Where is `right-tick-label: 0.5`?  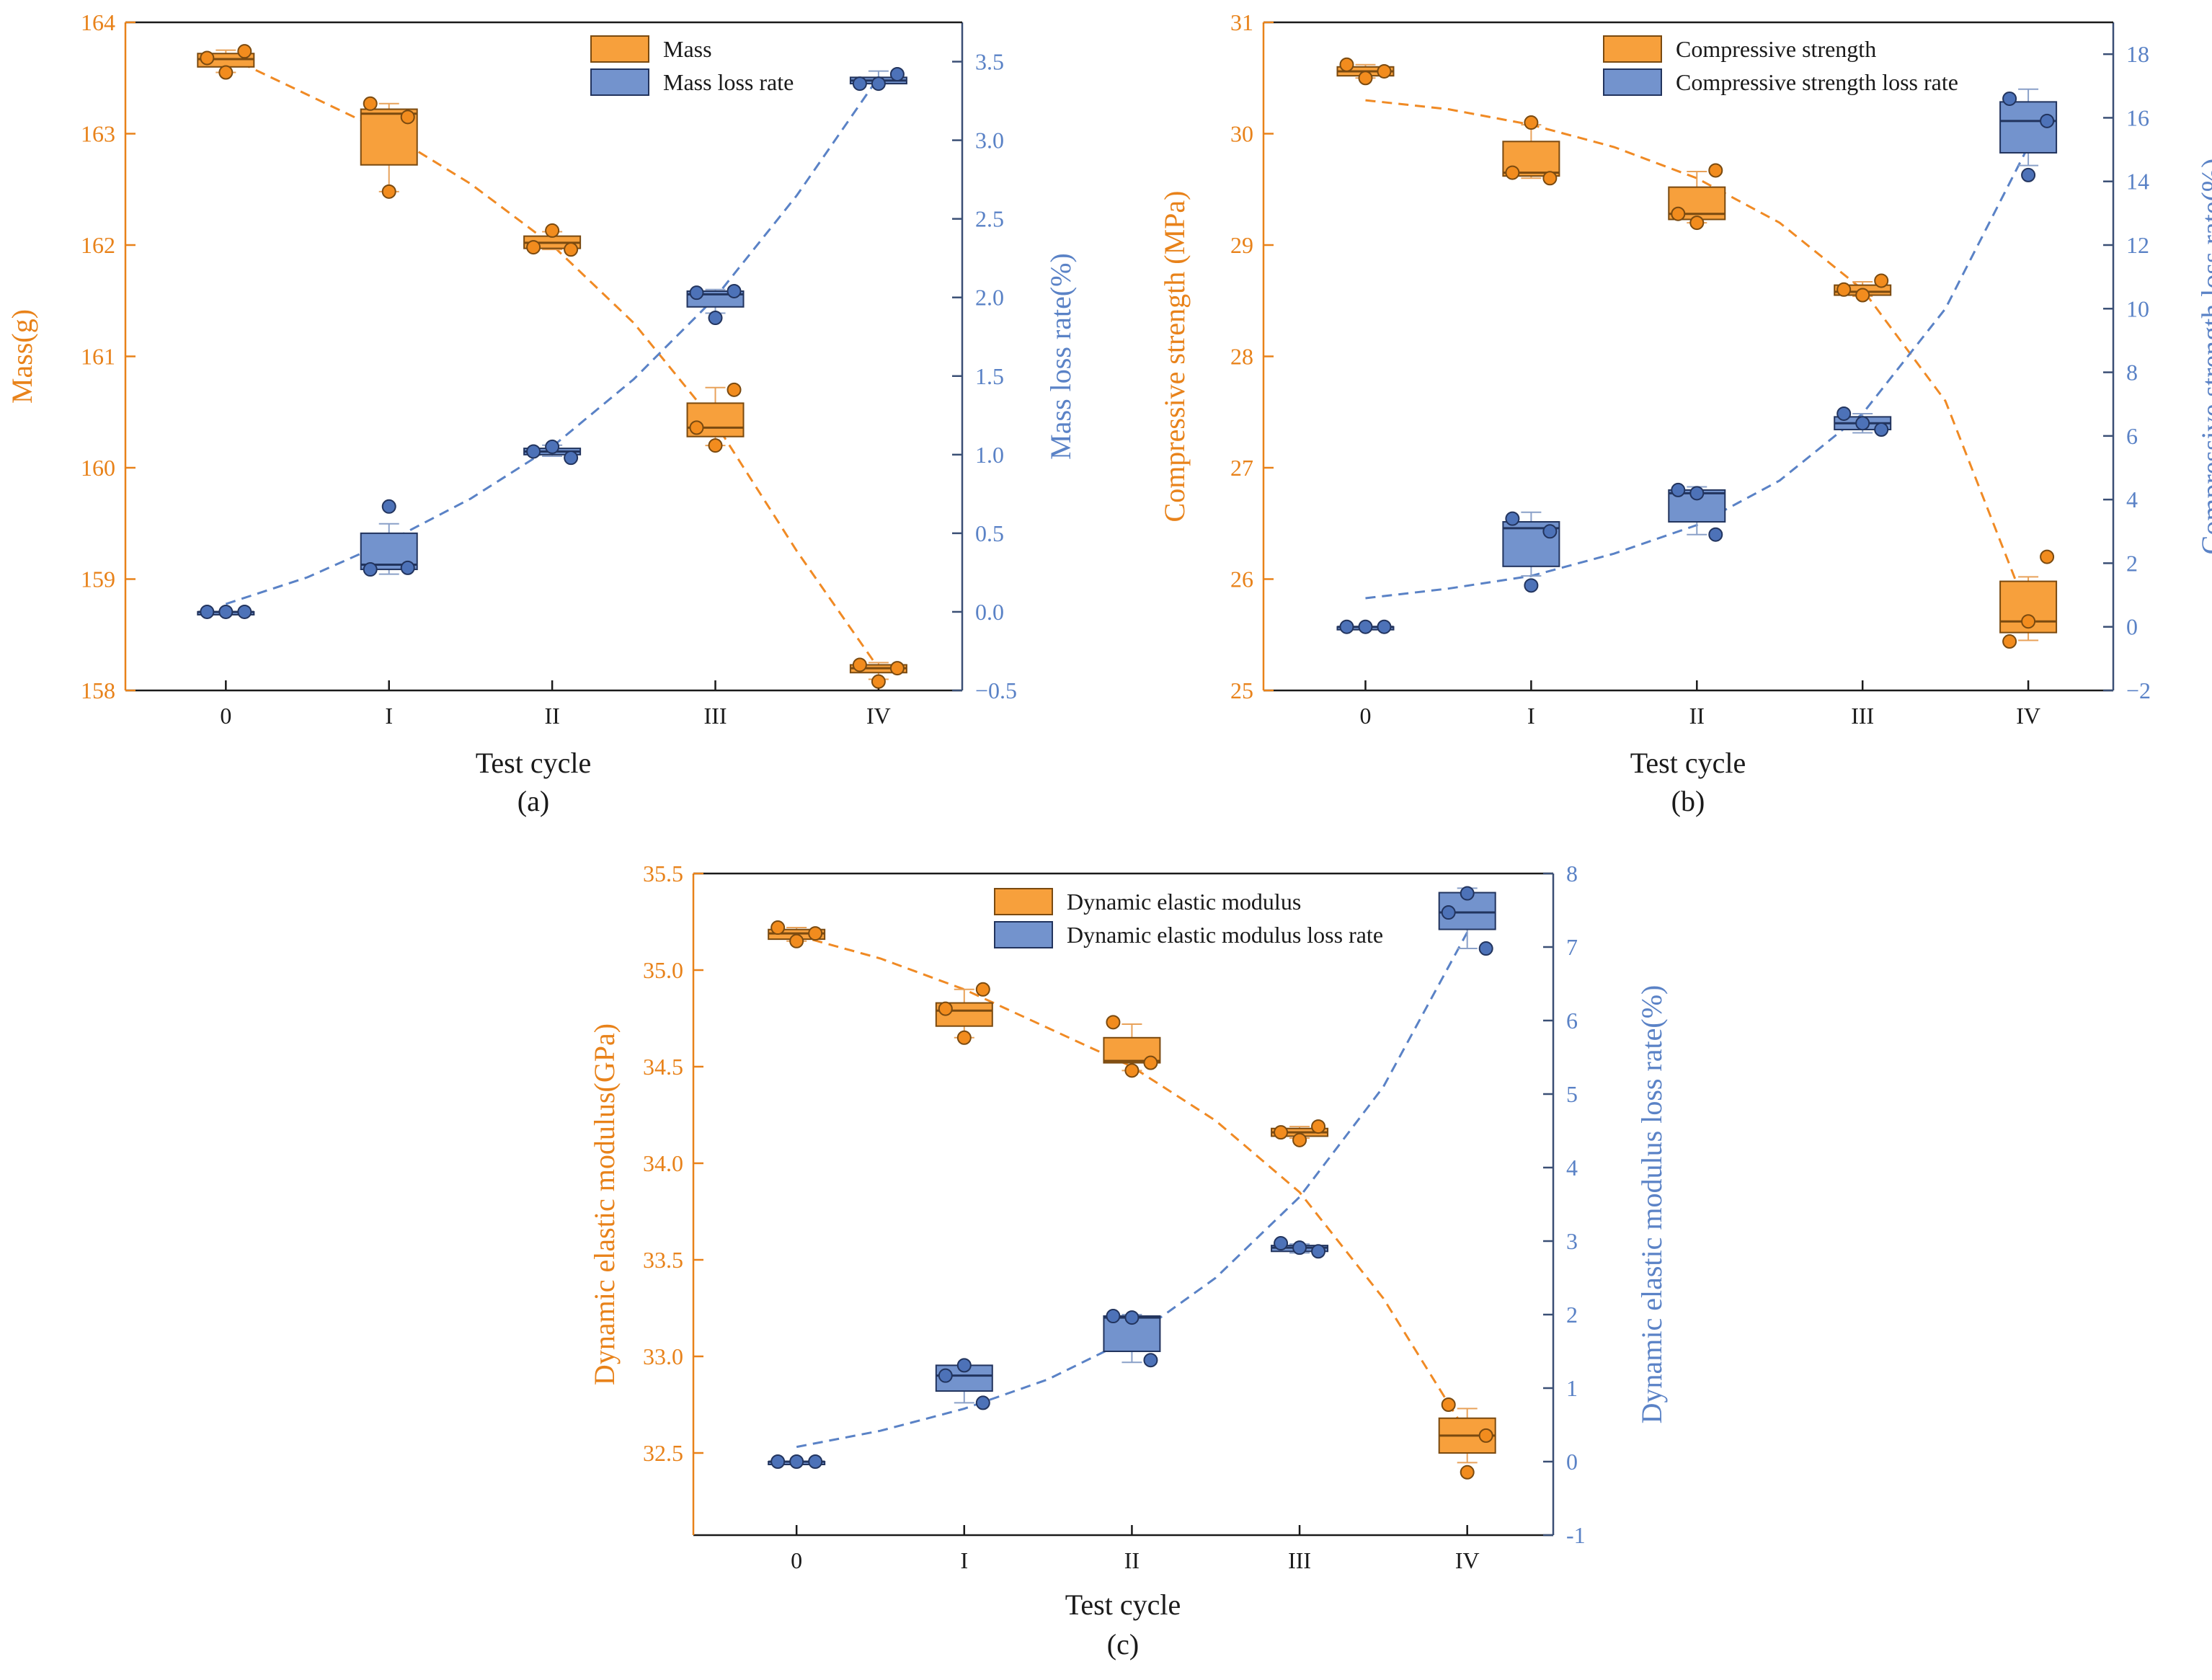
right-tick-label: 0.5 is located at coordinates (989, 533).